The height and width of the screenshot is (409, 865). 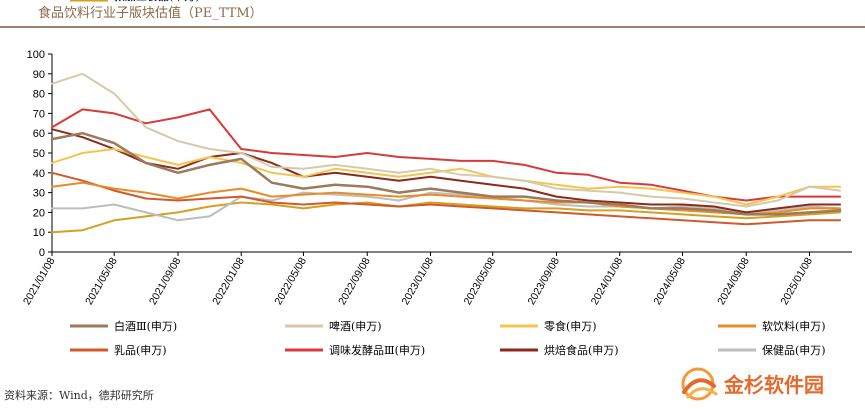 I want to click on chart-title: 食品饮料行业子版块估值（PE_TTM）, so click(x=150, y=13).